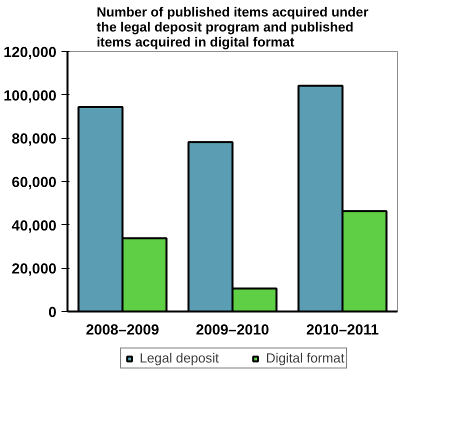 This screenshot has height=424, width=466. What do you see at coordinates (305, 358) in the screenshot?
I see `legend-label: Digital format` at bounding box center [305, 358].